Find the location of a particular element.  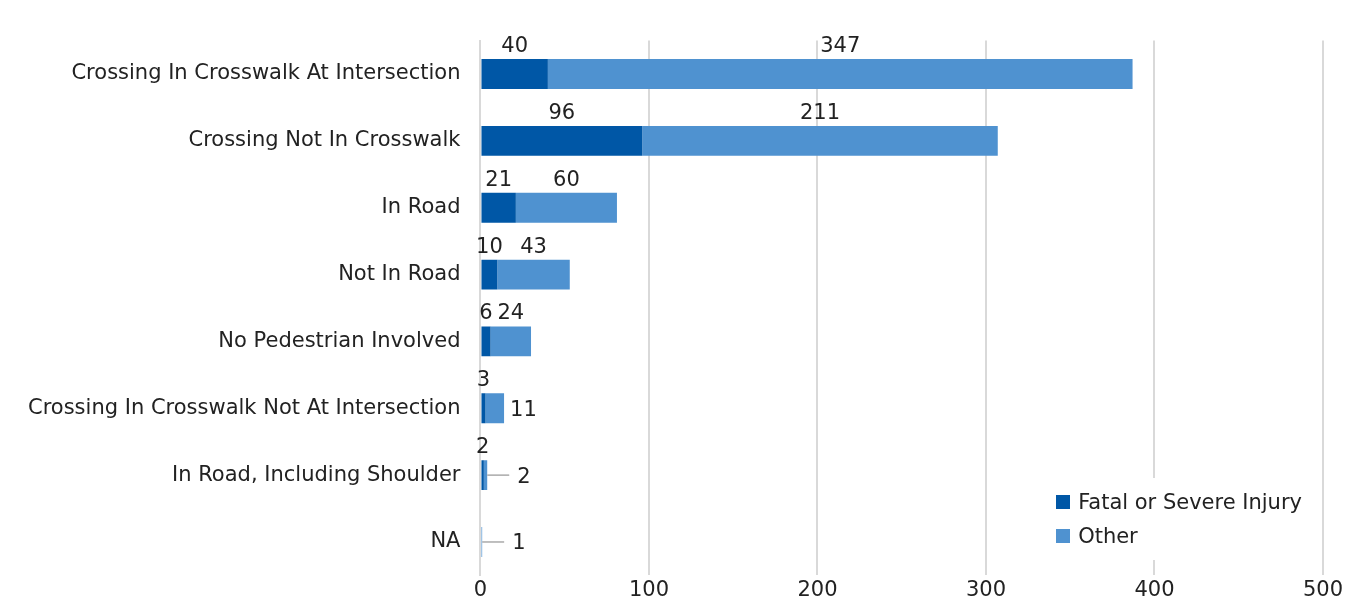

data-label: 21 is located at coordinates (499, 178).